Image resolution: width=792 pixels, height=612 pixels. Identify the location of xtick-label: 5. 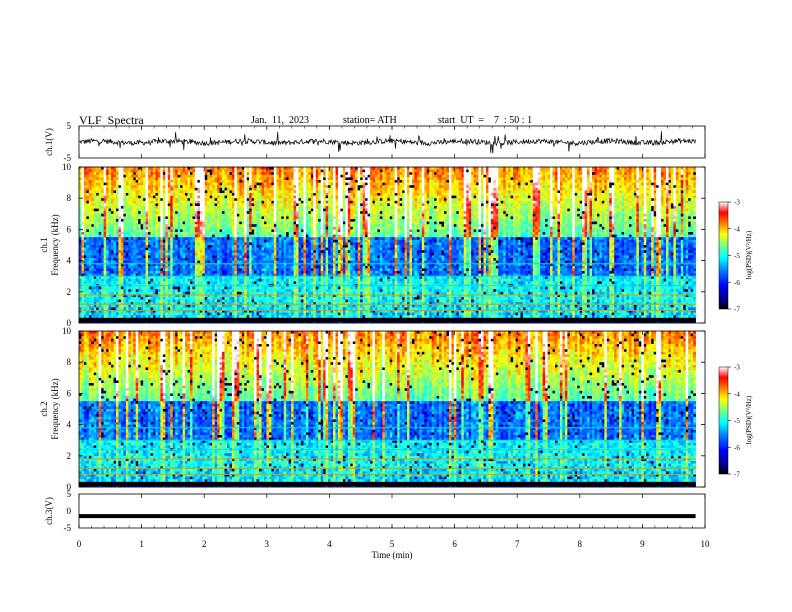
(392, 544).